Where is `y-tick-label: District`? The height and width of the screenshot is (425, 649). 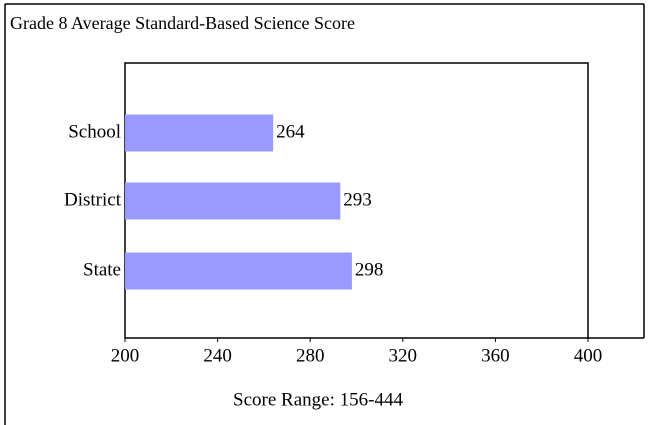 y-tick-label: District is located at coordinates (93, 199).